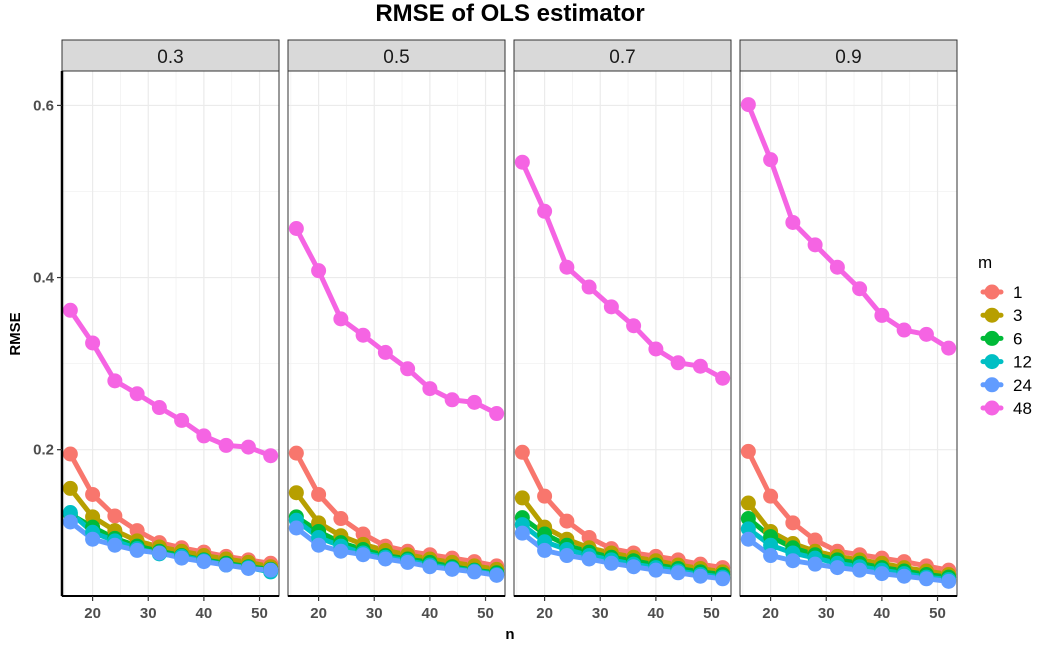 Image resolution: width=1050 pixels, height=650 pixels. What do you see at coordinates (1022, 408) in the screenshot?
I see `legend-label: 48` at bounding box center [1022, 408].